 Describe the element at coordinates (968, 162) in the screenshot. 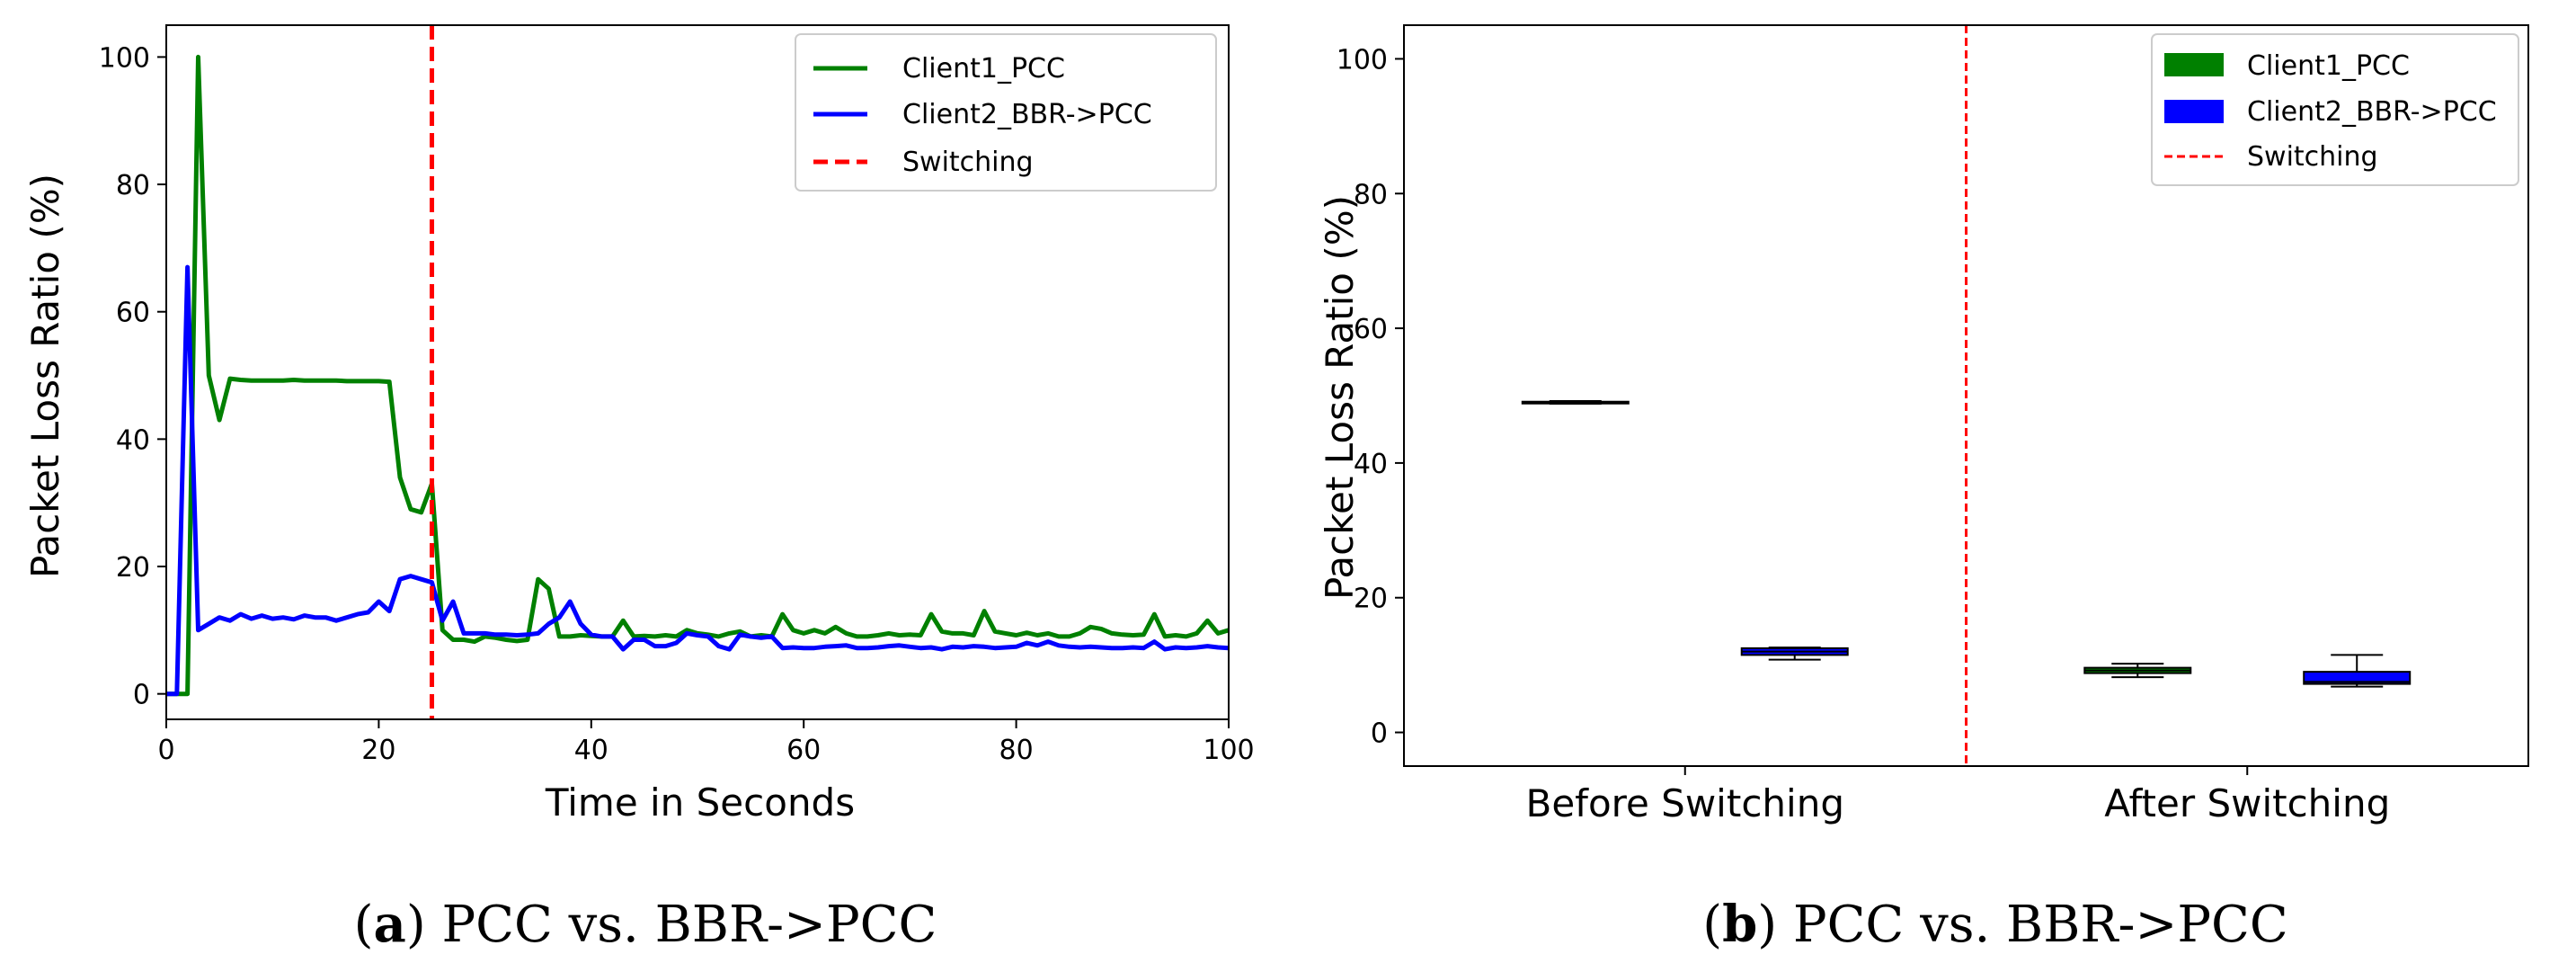

I see `legend-a-label-switching: Switching` at that location.